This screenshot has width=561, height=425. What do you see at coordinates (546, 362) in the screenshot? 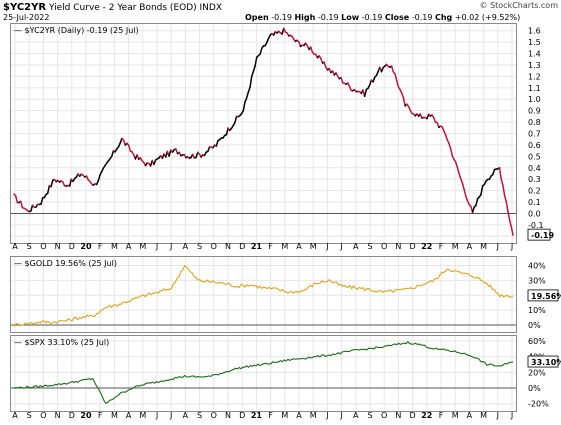
I see `last-value-label: 33.10%` at bounding box center [546, 362].